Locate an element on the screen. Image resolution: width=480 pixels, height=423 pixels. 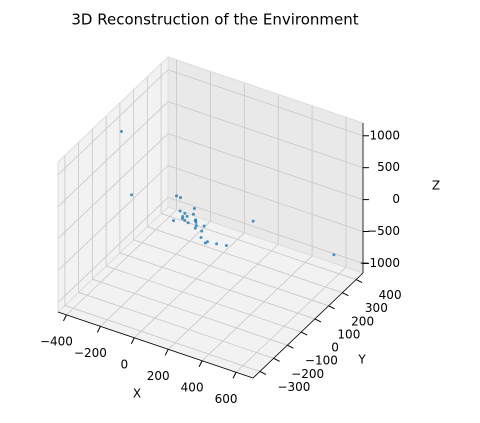
y-tick-label: −200 is located at coordinates (307, 374).